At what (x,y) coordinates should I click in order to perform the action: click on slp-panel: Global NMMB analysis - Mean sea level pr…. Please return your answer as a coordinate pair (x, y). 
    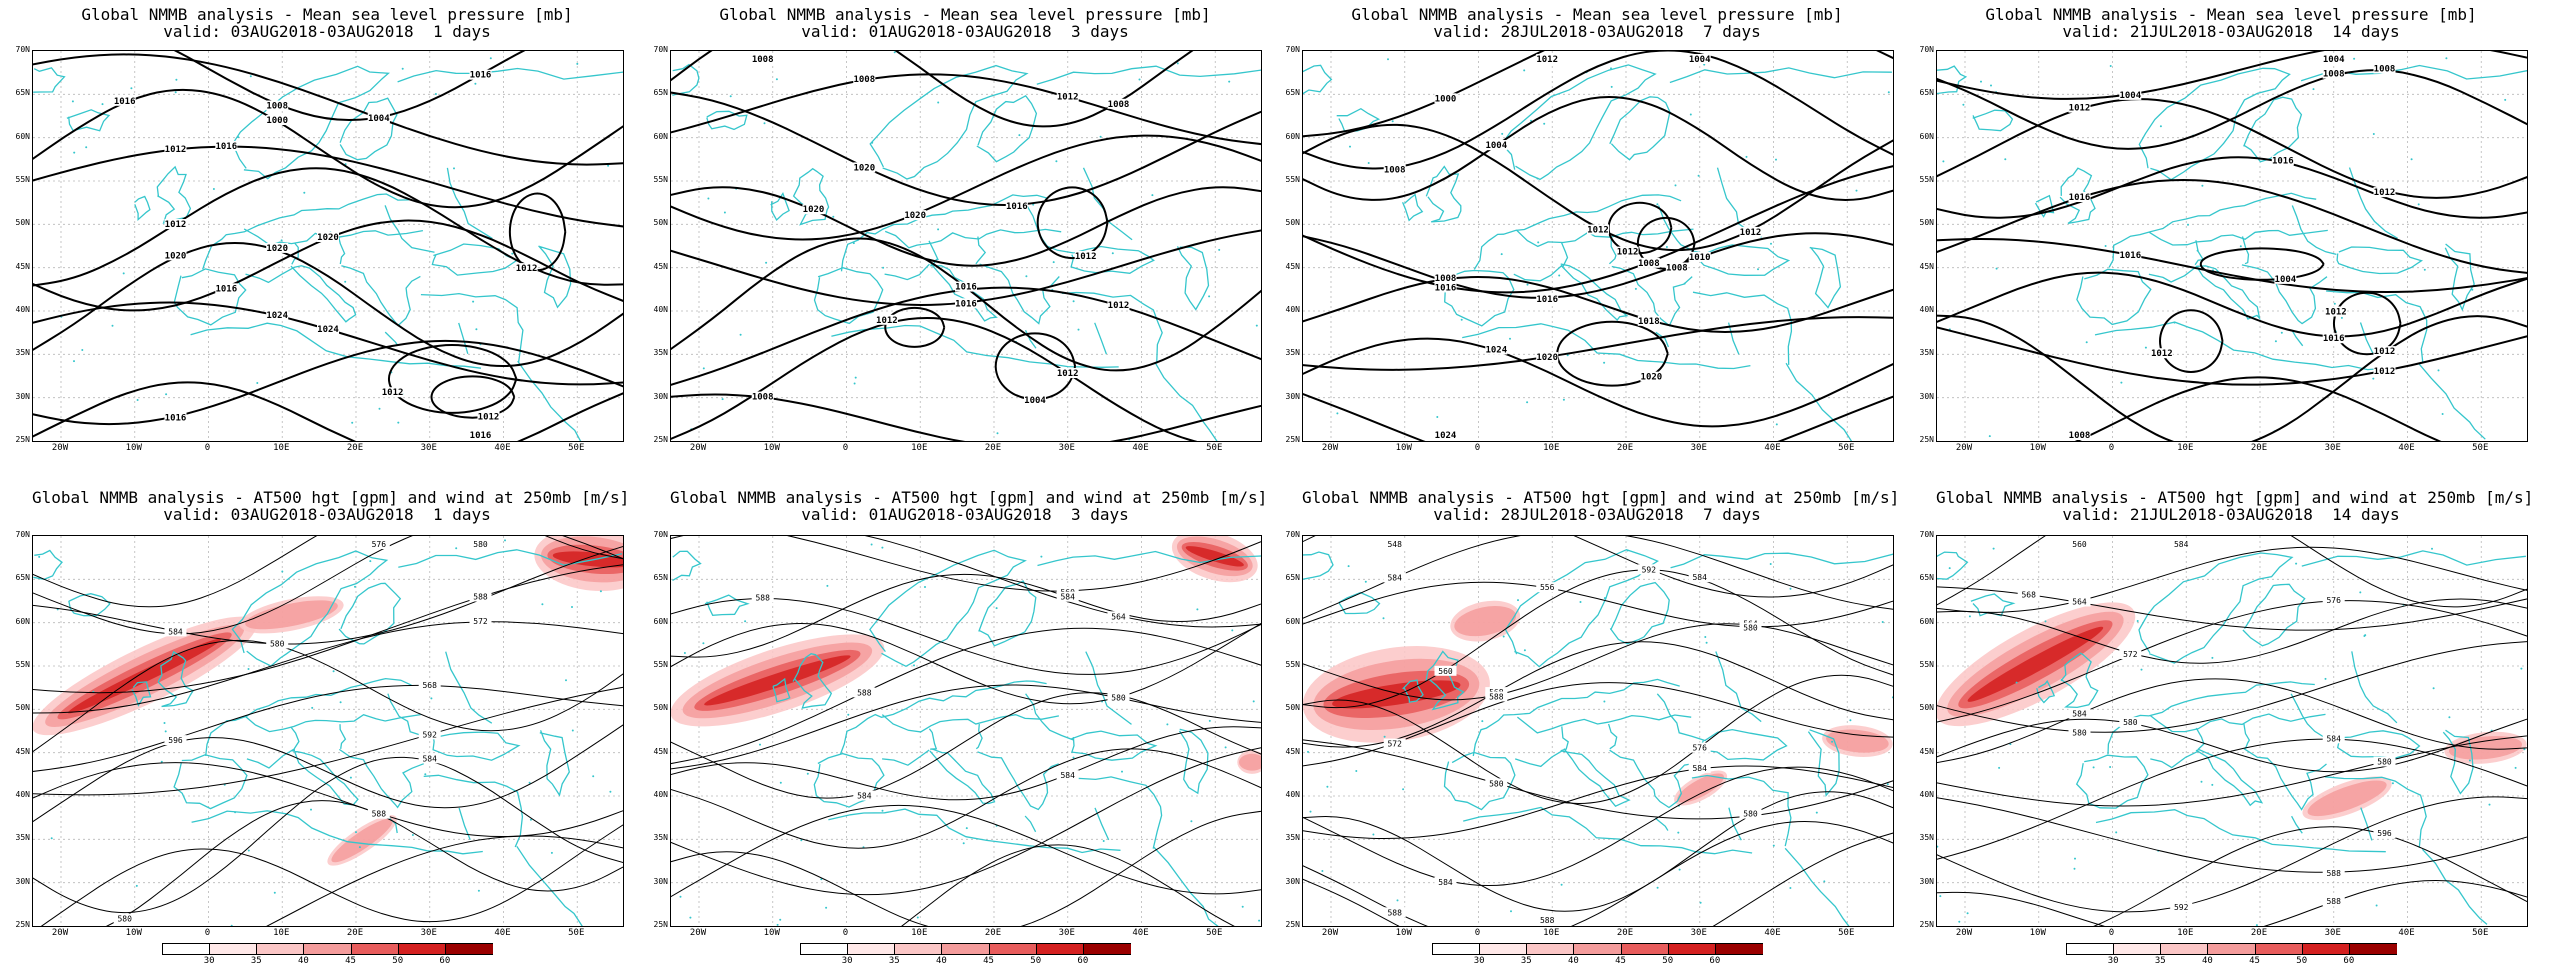
    Looking at the image, I should click on (958, 235).